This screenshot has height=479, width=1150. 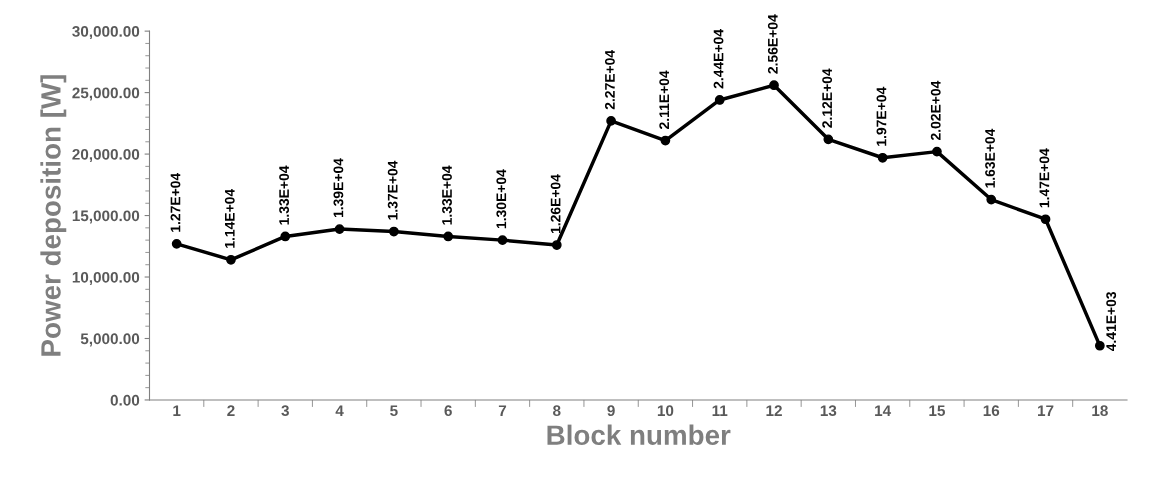 What do you see at coordinates (394, 411) in the screenshot?
I see `x-tick-label: 5` at bounding box center [394, 411].